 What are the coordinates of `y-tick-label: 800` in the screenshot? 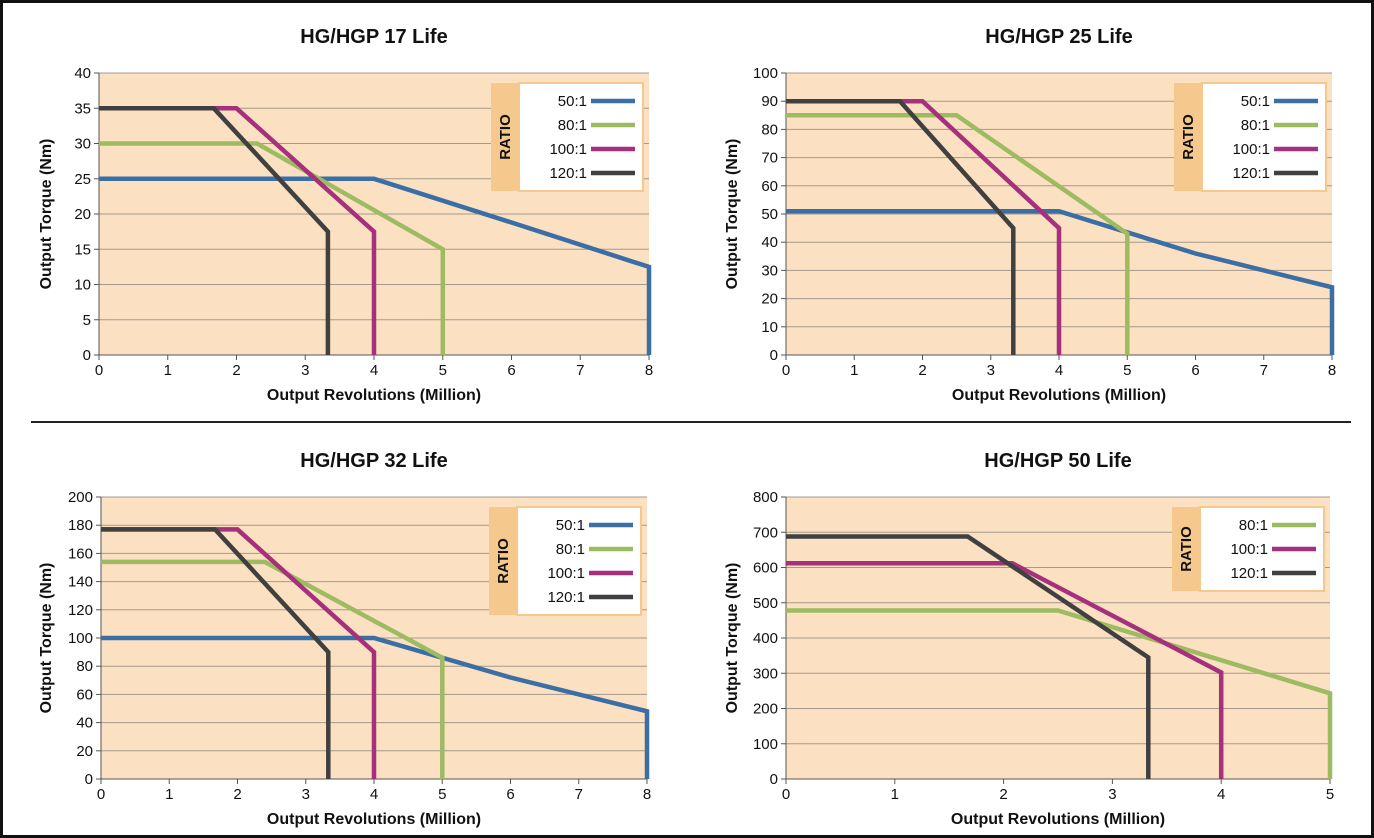 It's located at (765, 497).